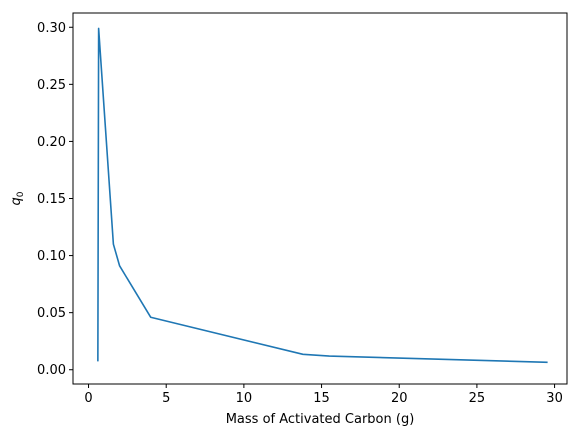  What do you see at coordinates (477, 398) in the screenshot?
I see `x-tick-label: 25` at bounding box center [477, 398].